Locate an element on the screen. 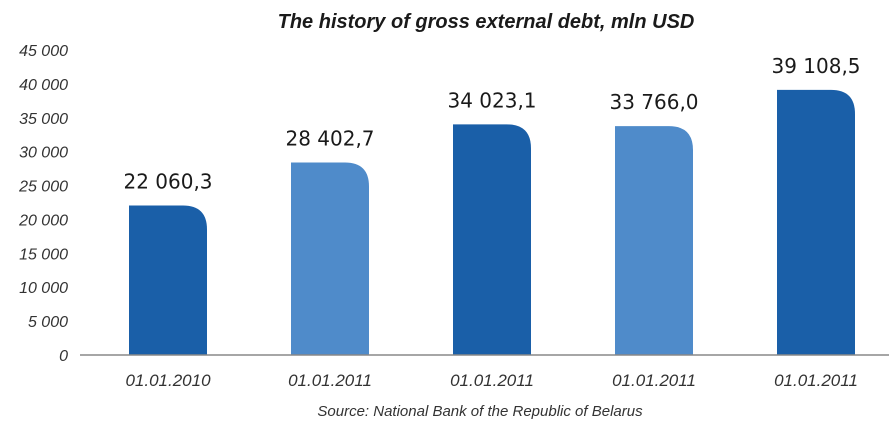 The width and height of the screenshot is (889, 423). y-tick-label: 20 000 is located at coordinates (43, 220).